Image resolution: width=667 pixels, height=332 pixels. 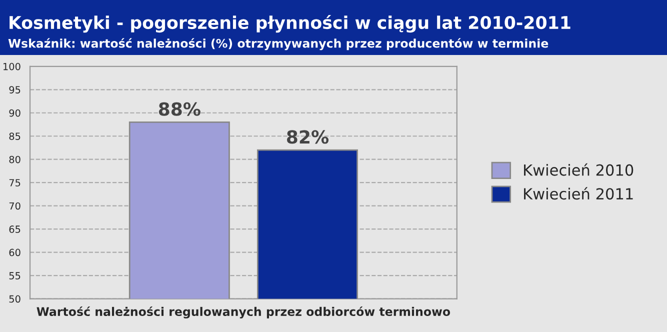 What do you see at coordinates (14, 276) in the screenshot?
I see `y-tick-label: 55` at bounding box center [14, 276].